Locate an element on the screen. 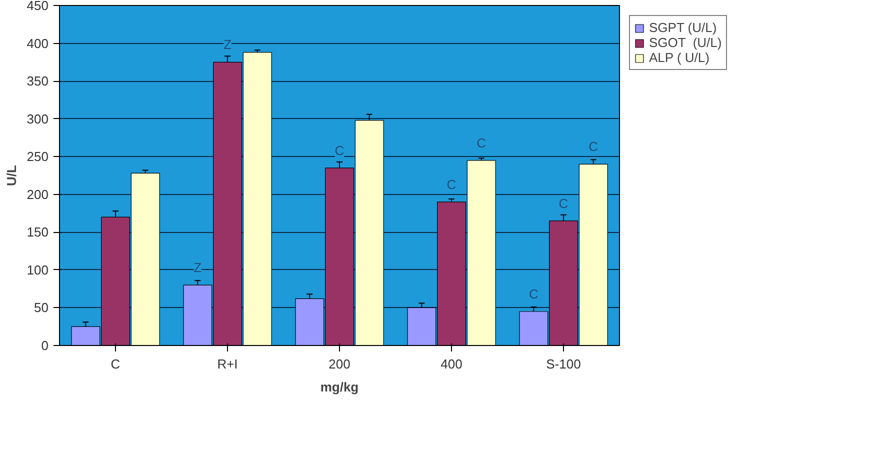 The width and height of the screenshot is (882, 464). y-tick-label: 0 is located at coordinates (45, 345).